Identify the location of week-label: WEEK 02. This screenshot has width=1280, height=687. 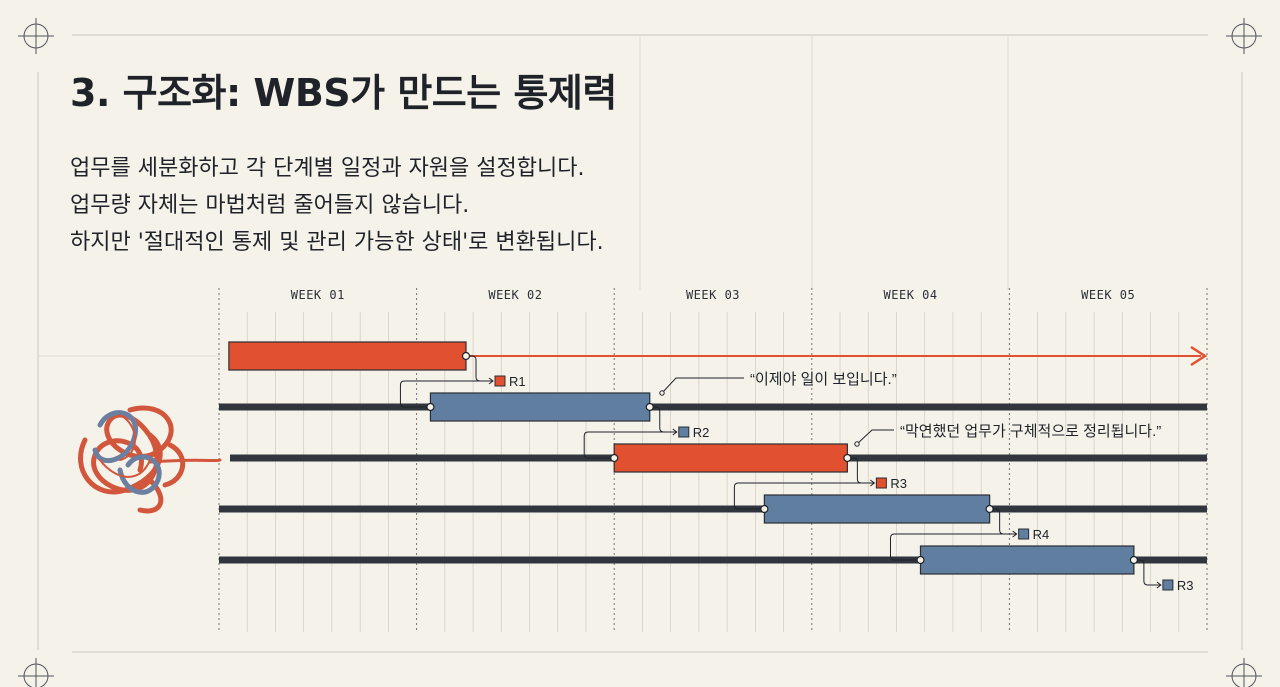
(515, 295).